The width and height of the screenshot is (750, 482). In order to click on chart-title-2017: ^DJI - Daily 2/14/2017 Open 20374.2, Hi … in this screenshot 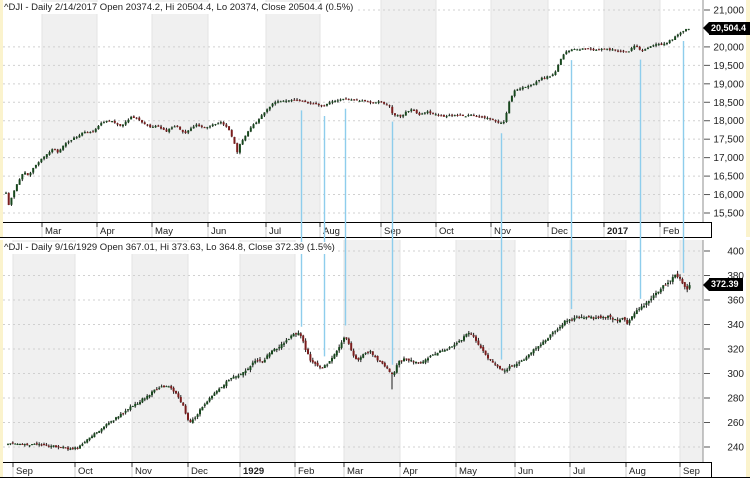, I will do `click(180, 8)`.